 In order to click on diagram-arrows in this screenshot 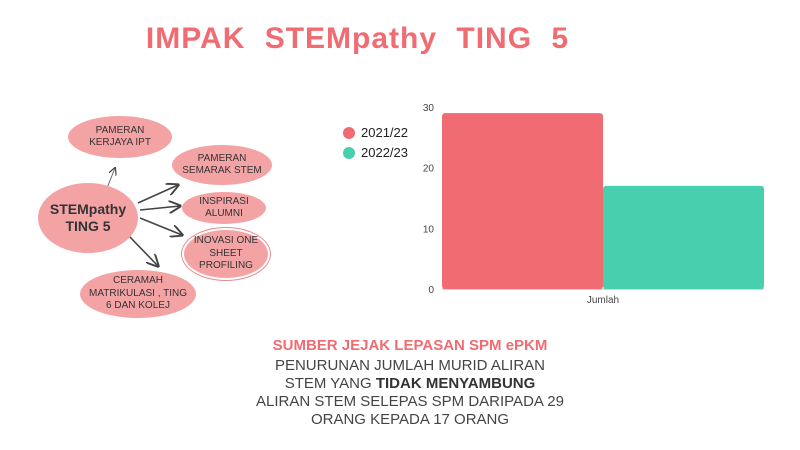, I will do `click(203, 215)`.